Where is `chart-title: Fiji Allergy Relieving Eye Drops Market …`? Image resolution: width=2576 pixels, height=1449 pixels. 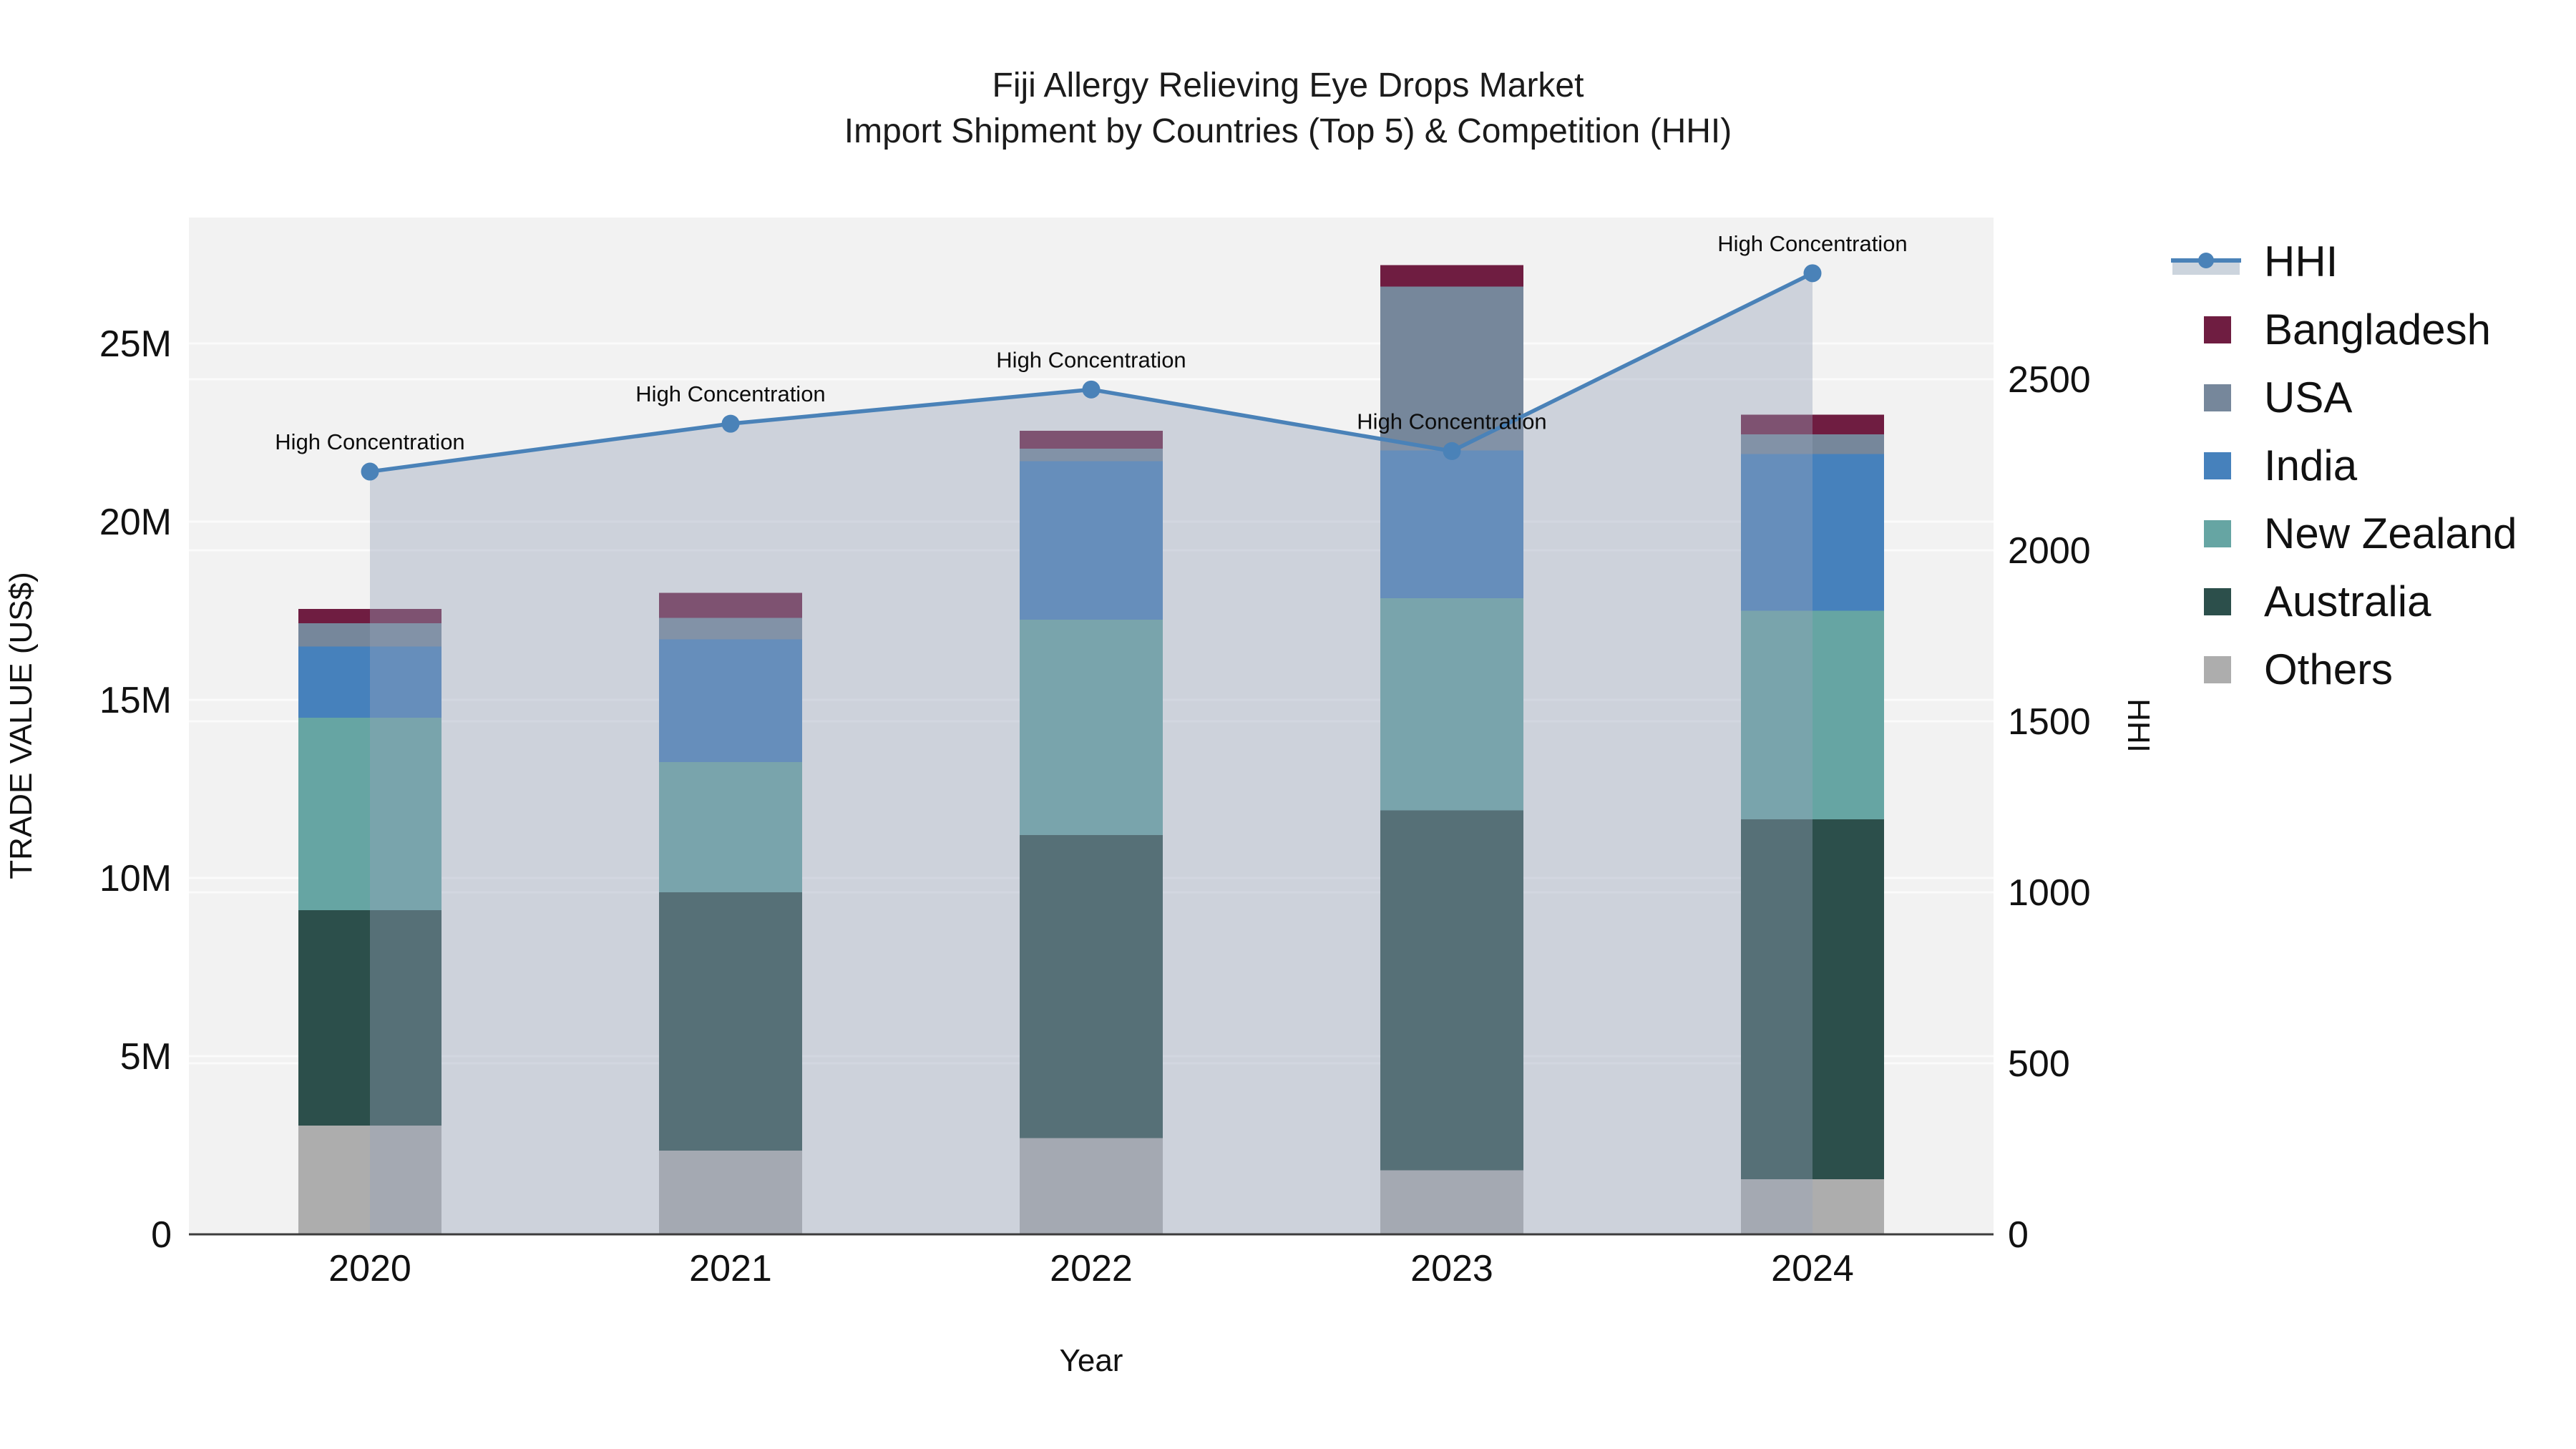
chart-title: Fiji Allergy Relieving Eye Drops Market … is located at coordinates (1288, 109).